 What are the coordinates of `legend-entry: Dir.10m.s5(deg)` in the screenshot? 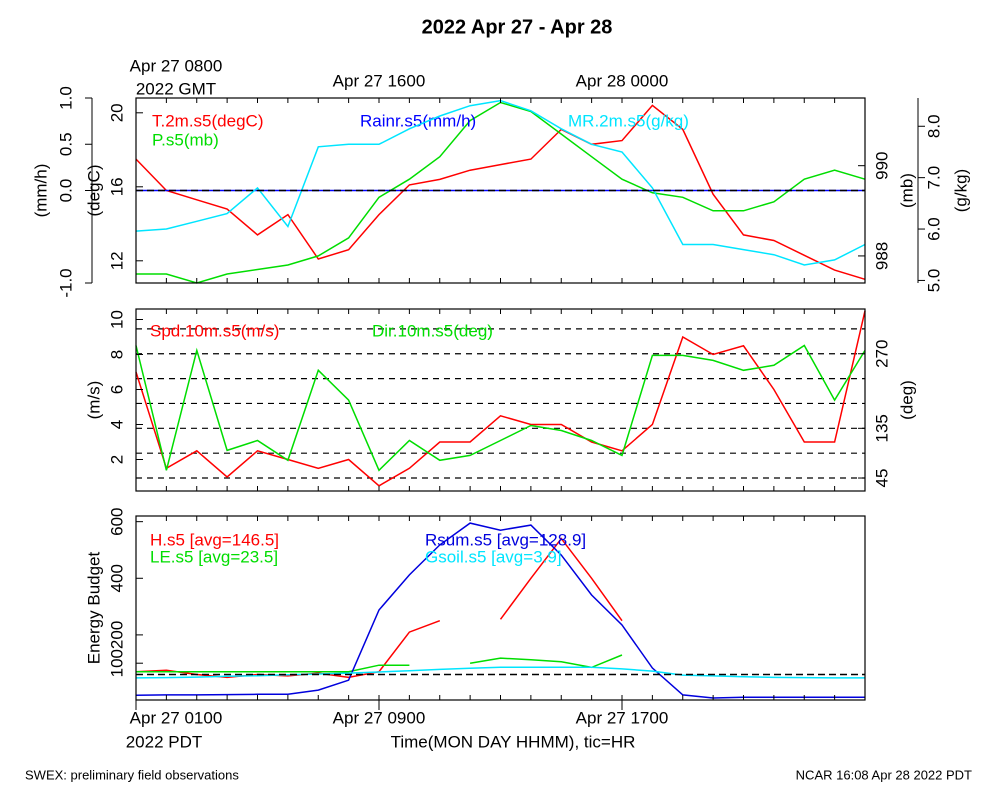 It's located at (432, 330).